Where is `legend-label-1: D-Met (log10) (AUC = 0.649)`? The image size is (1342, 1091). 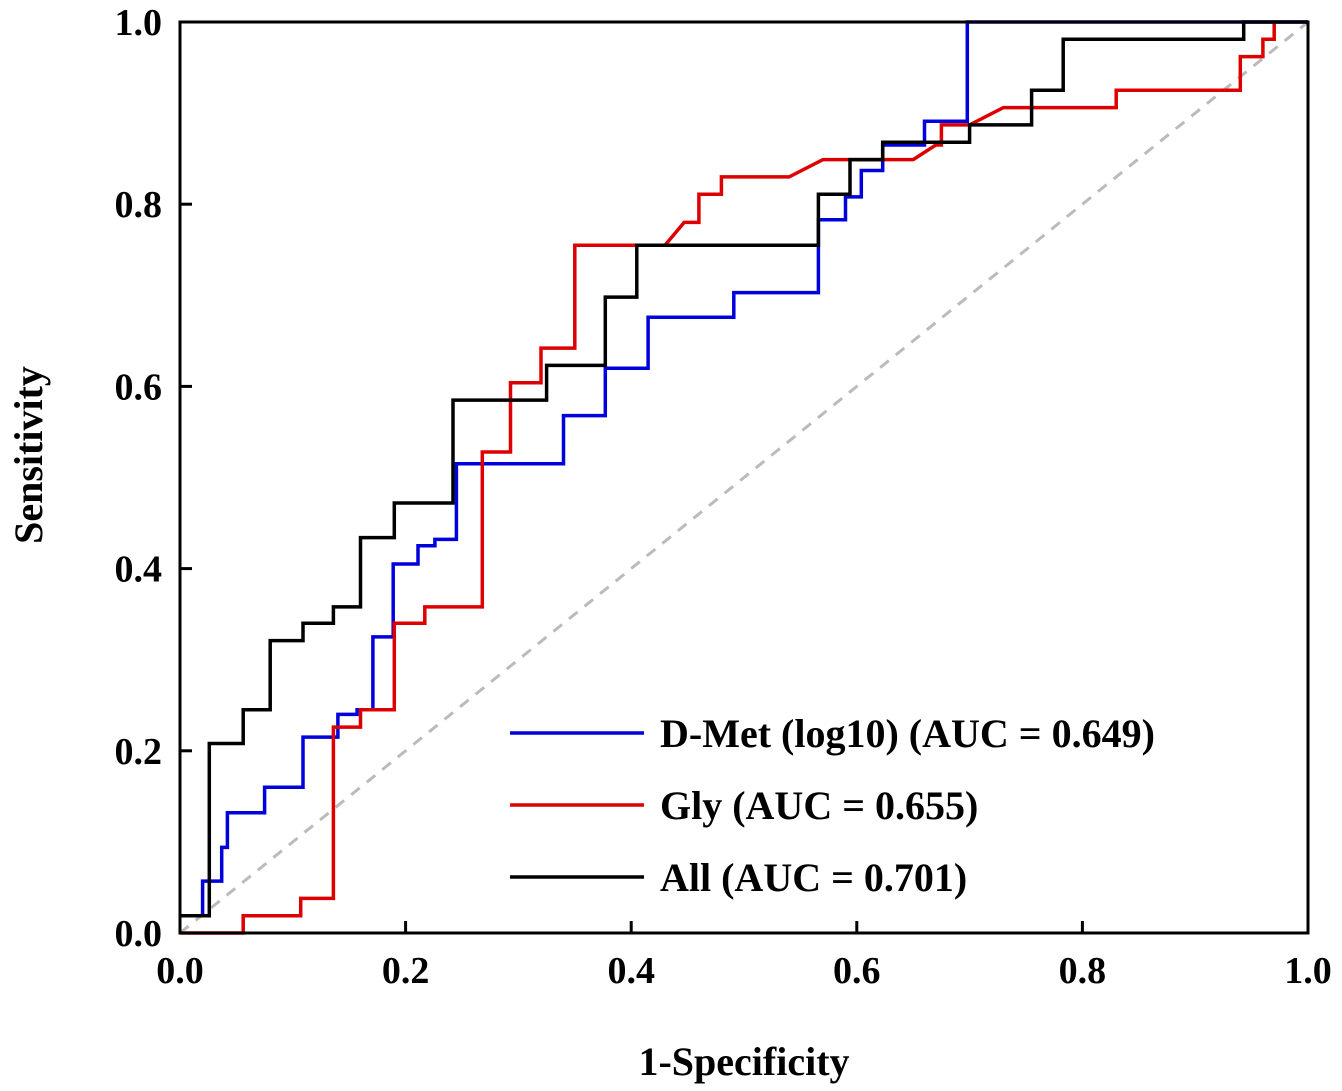
legend-label-1: D-Met (log10) (AUC = 0.649) is located at coordinates (907, 733).